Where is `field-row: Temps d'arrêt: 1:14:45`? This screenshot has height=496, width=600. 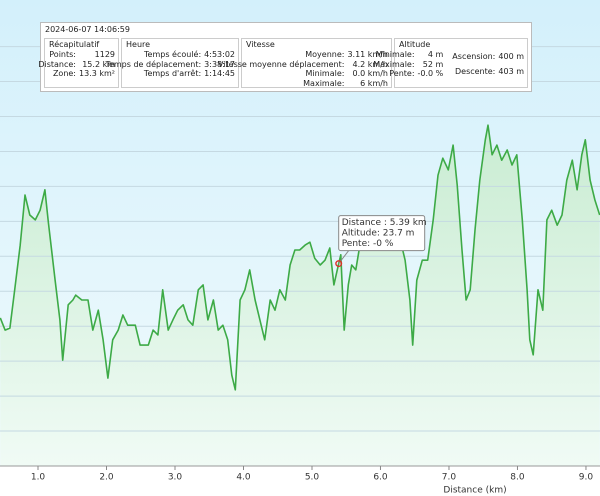 field-row: Temps d'arrêt: 1:14:45 is located at coordinates (168, 74).